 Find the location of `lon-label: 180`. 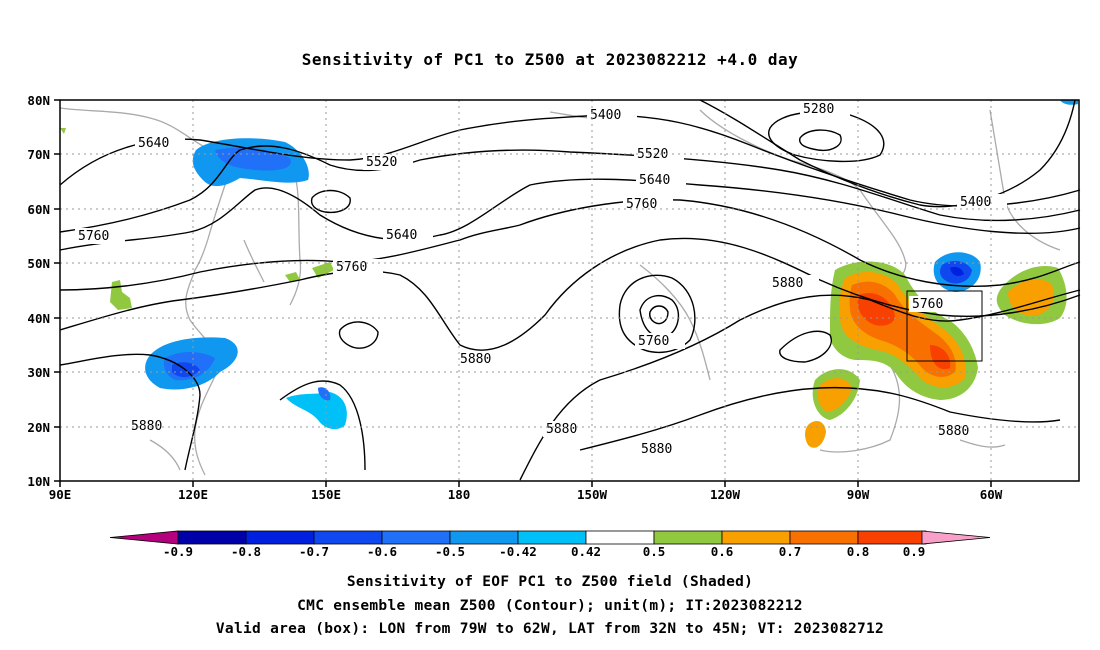

lon-label: 180 is located at coordinates (459, 494).